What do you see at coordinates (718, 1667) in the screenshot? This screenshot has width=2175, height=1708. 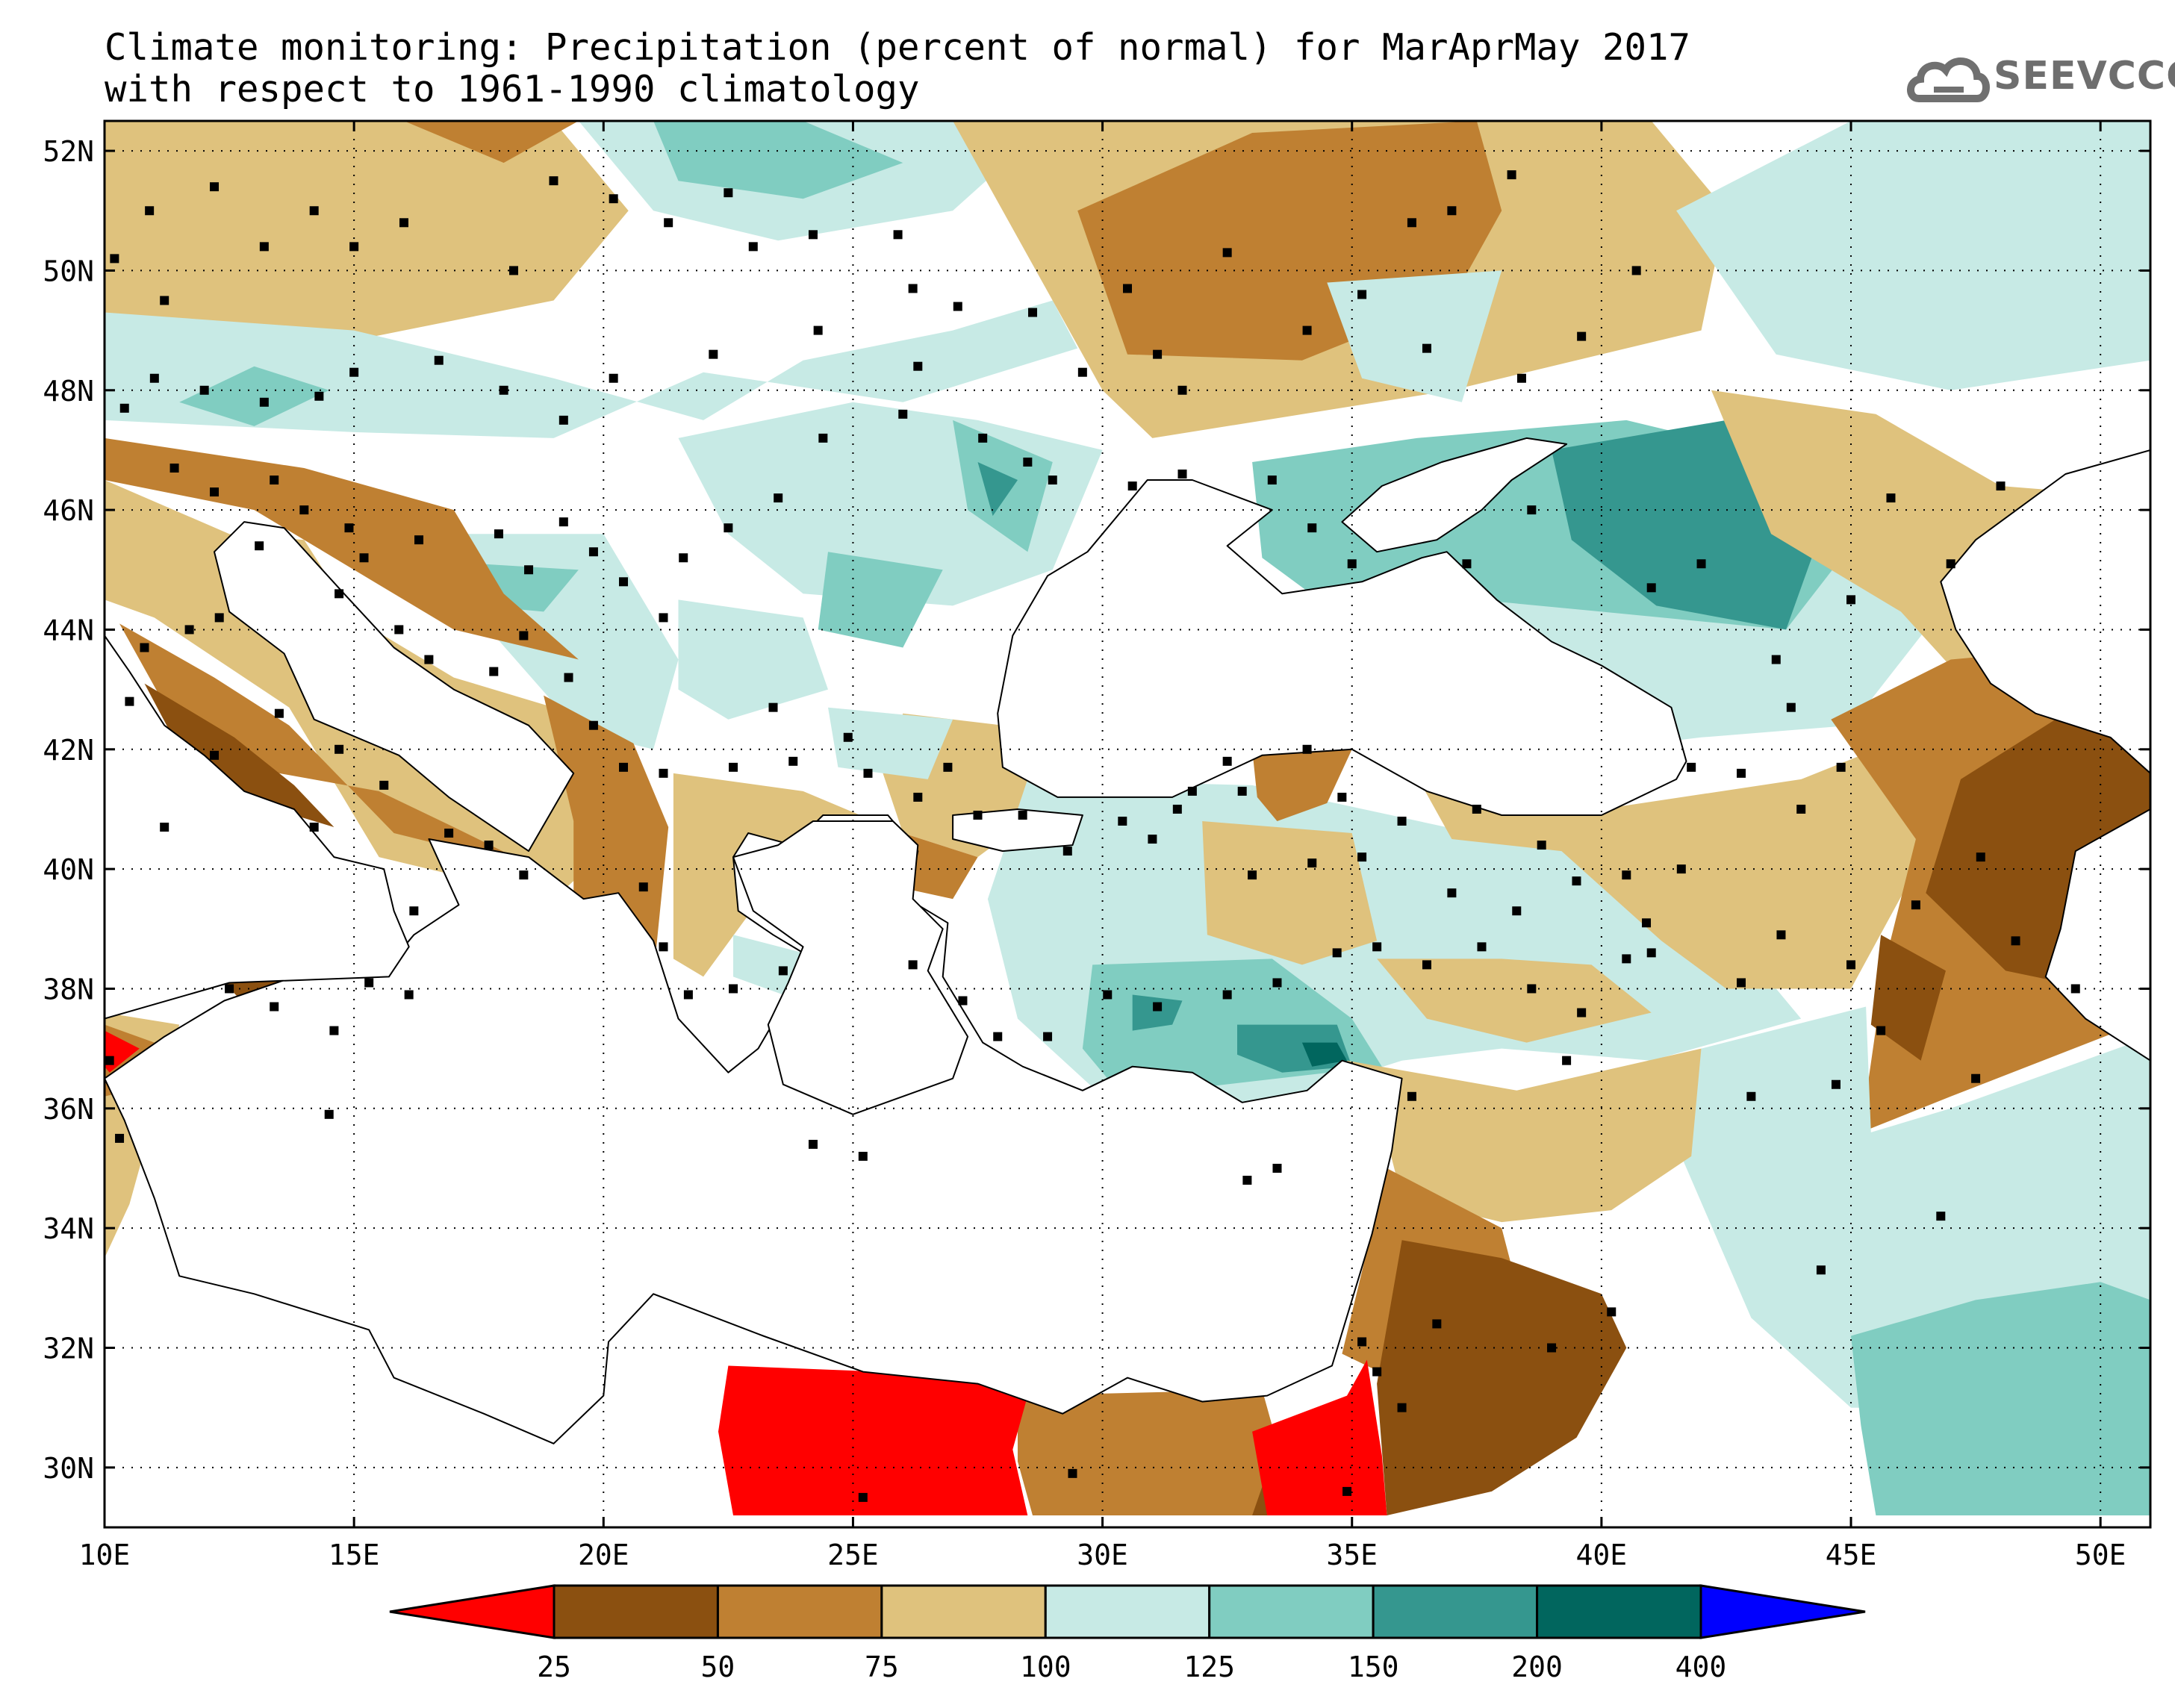 I see `colorbar-label: 50` at bounding box center [718, 1667].